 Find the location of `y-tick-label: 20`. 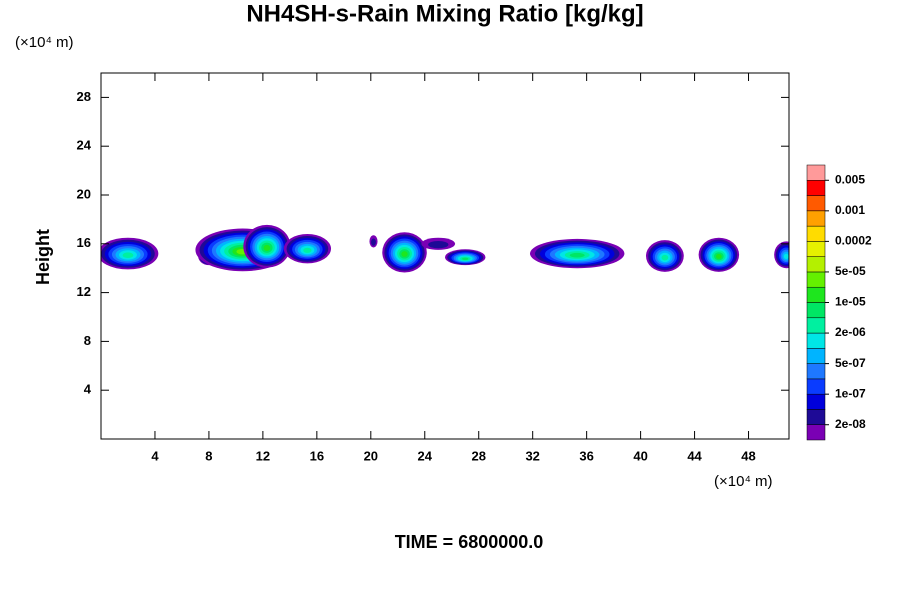

y-tick-label: 20 is located at coordinates (84, 193).